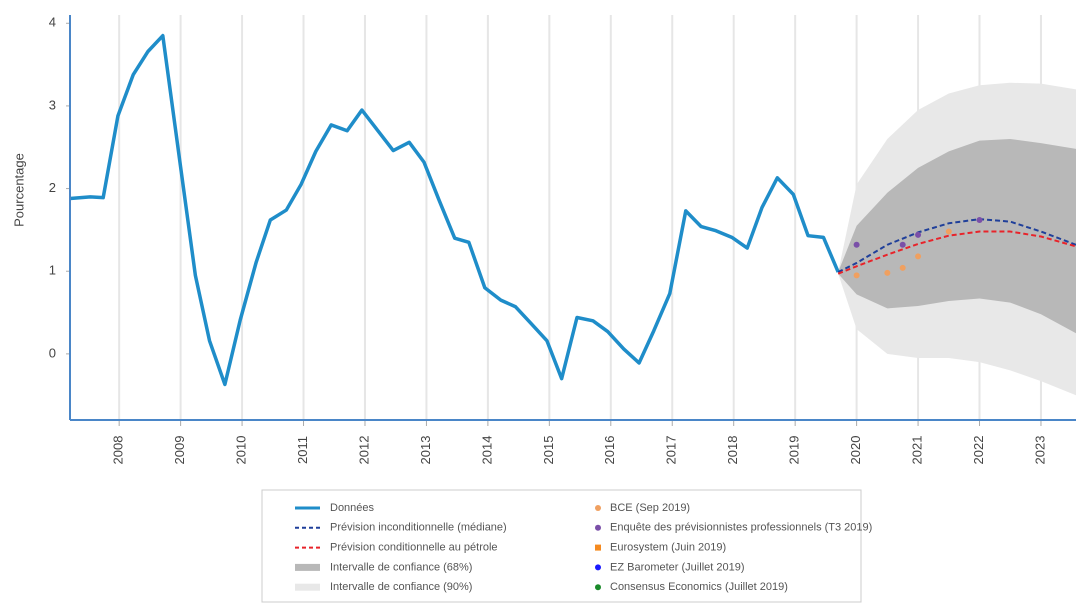 This screenshot has height=603, width=1076. Describe the element at coordinates (52, 187) in the screenshot. I see `y-tick-label: 2` at that location.